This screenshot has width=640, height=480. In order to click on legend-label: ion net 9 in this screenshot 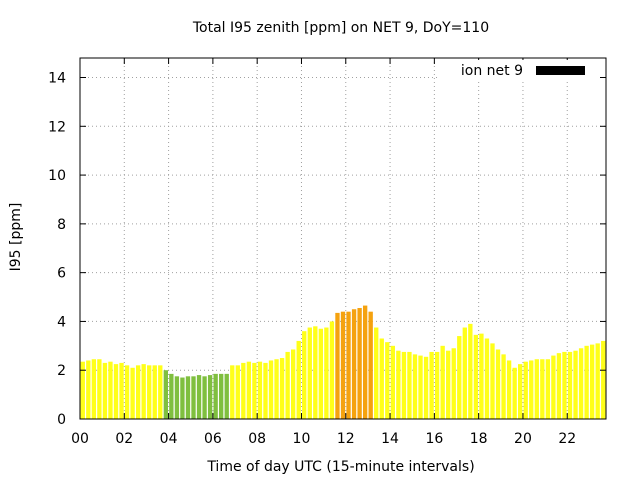, I will do `click(492, 71)`.